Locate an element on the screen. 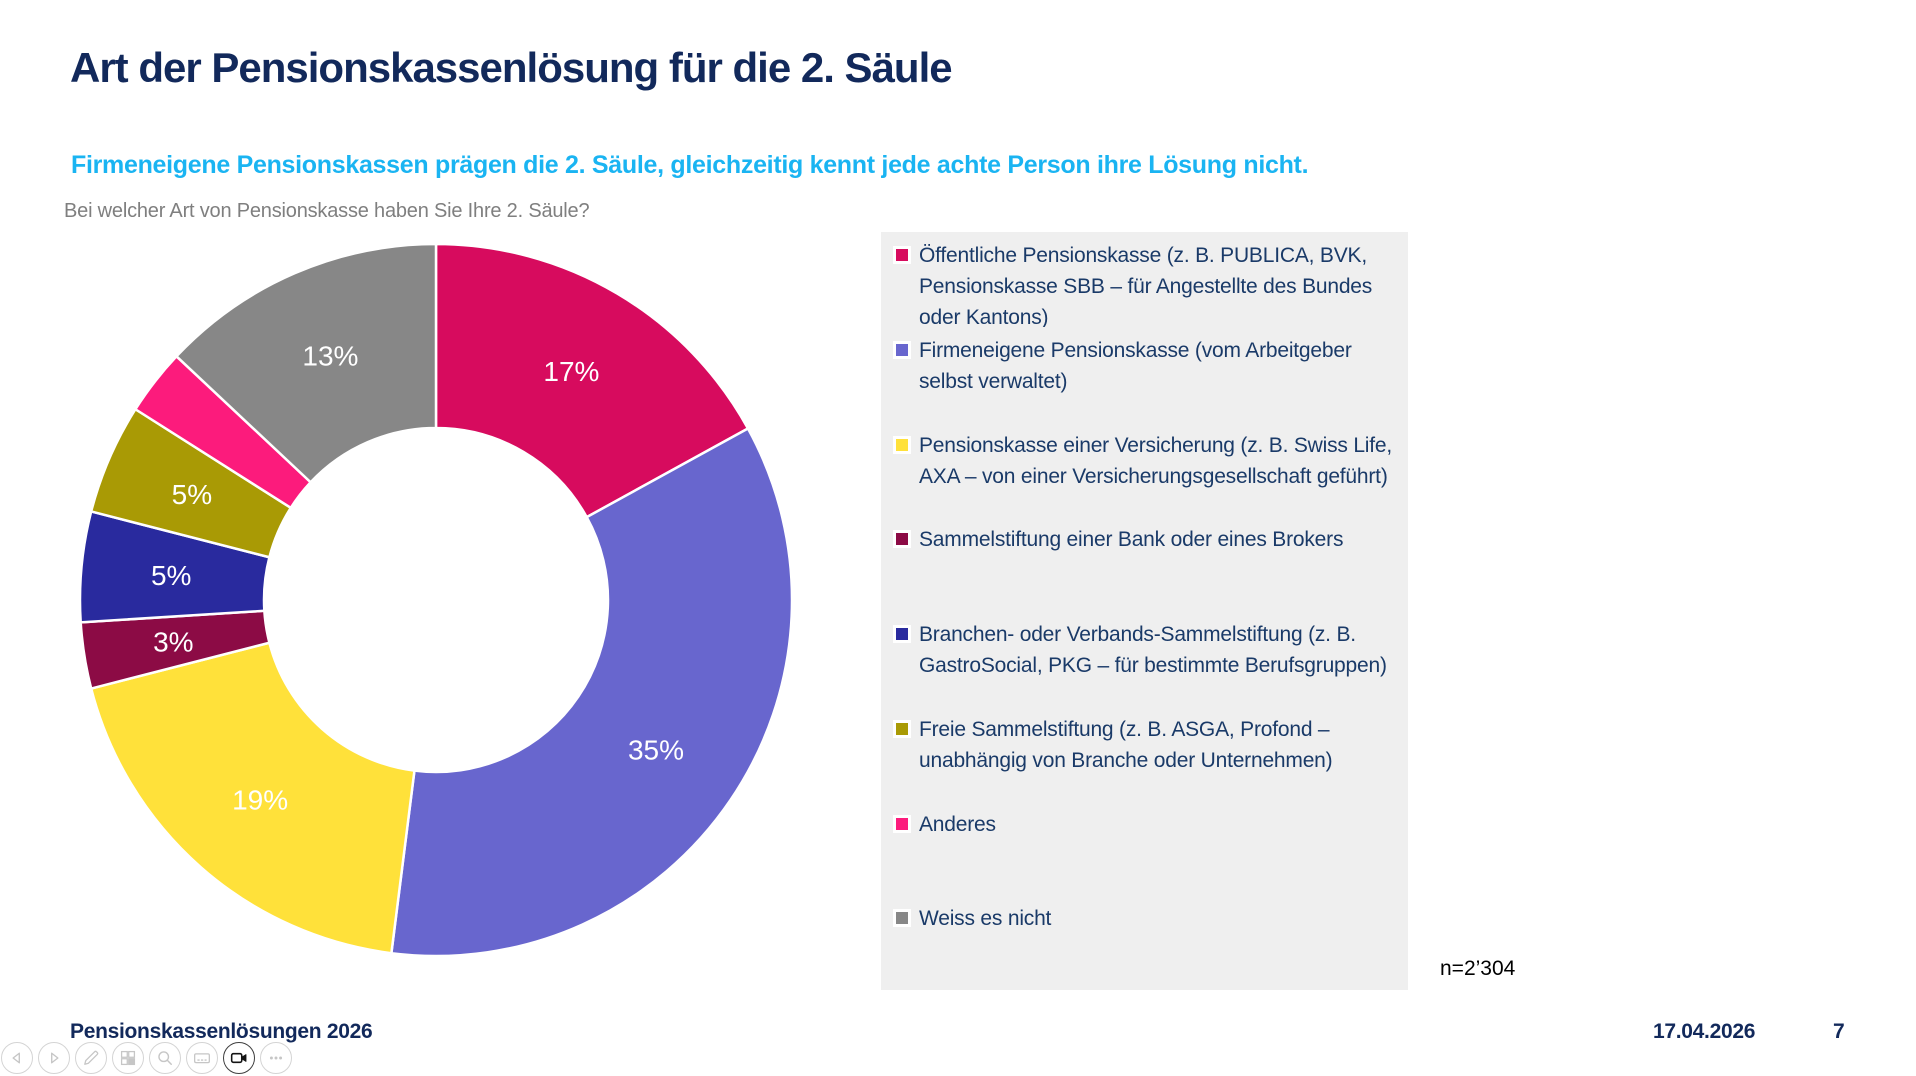 The height and width of the screenshot is (1076, 1916). footer-date: 17.04.2026 is located at coordinates (1704, 1031).